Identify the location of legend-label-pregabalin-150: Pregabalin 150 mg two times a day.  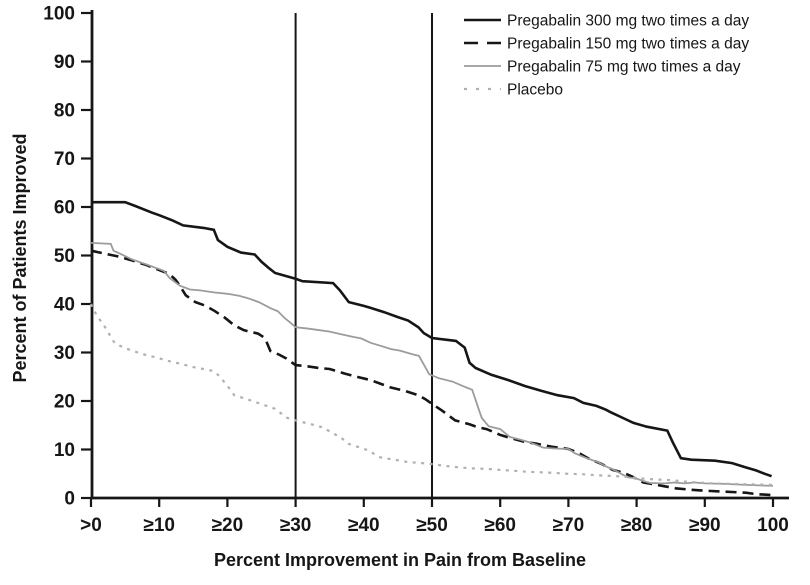
(628, 44).